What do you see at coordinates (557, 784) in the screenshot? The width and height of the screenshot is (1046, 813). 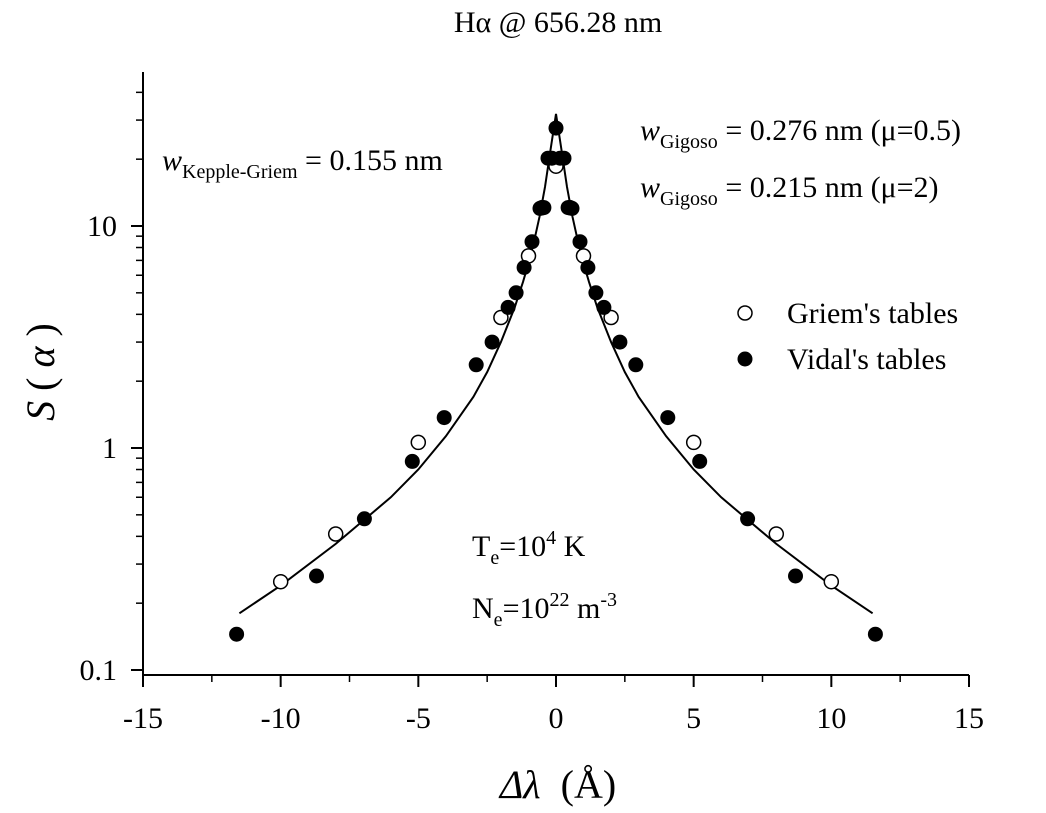 I see `x-axis-label: Δλ (Å)` at bounding box center [557, 784].